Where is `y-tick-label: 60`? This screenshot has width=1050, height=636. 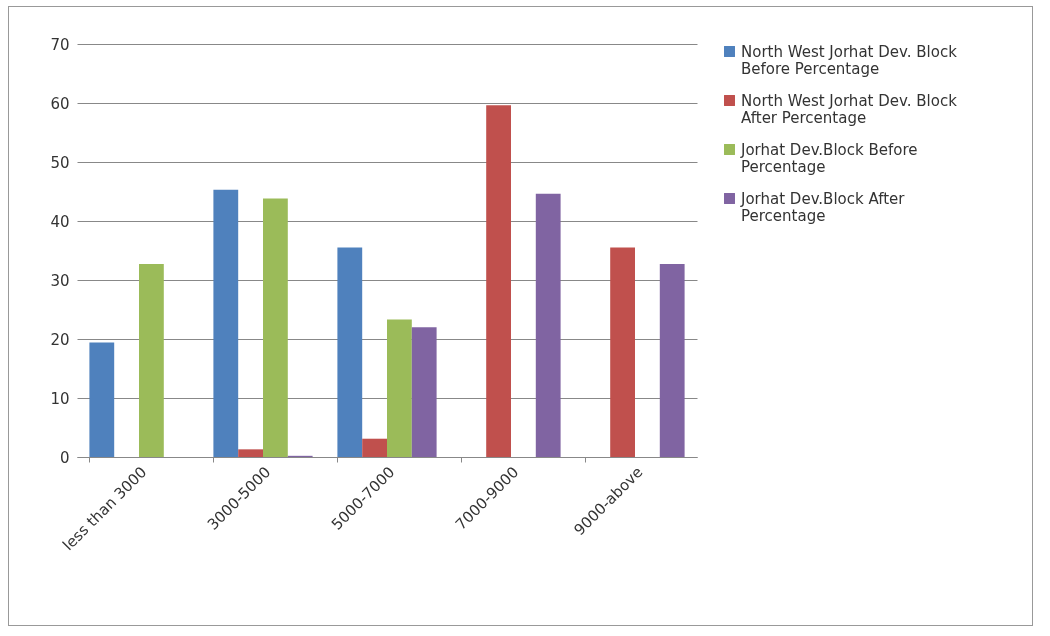 y-tick-label: 60 is located at coordinates (60, 103).